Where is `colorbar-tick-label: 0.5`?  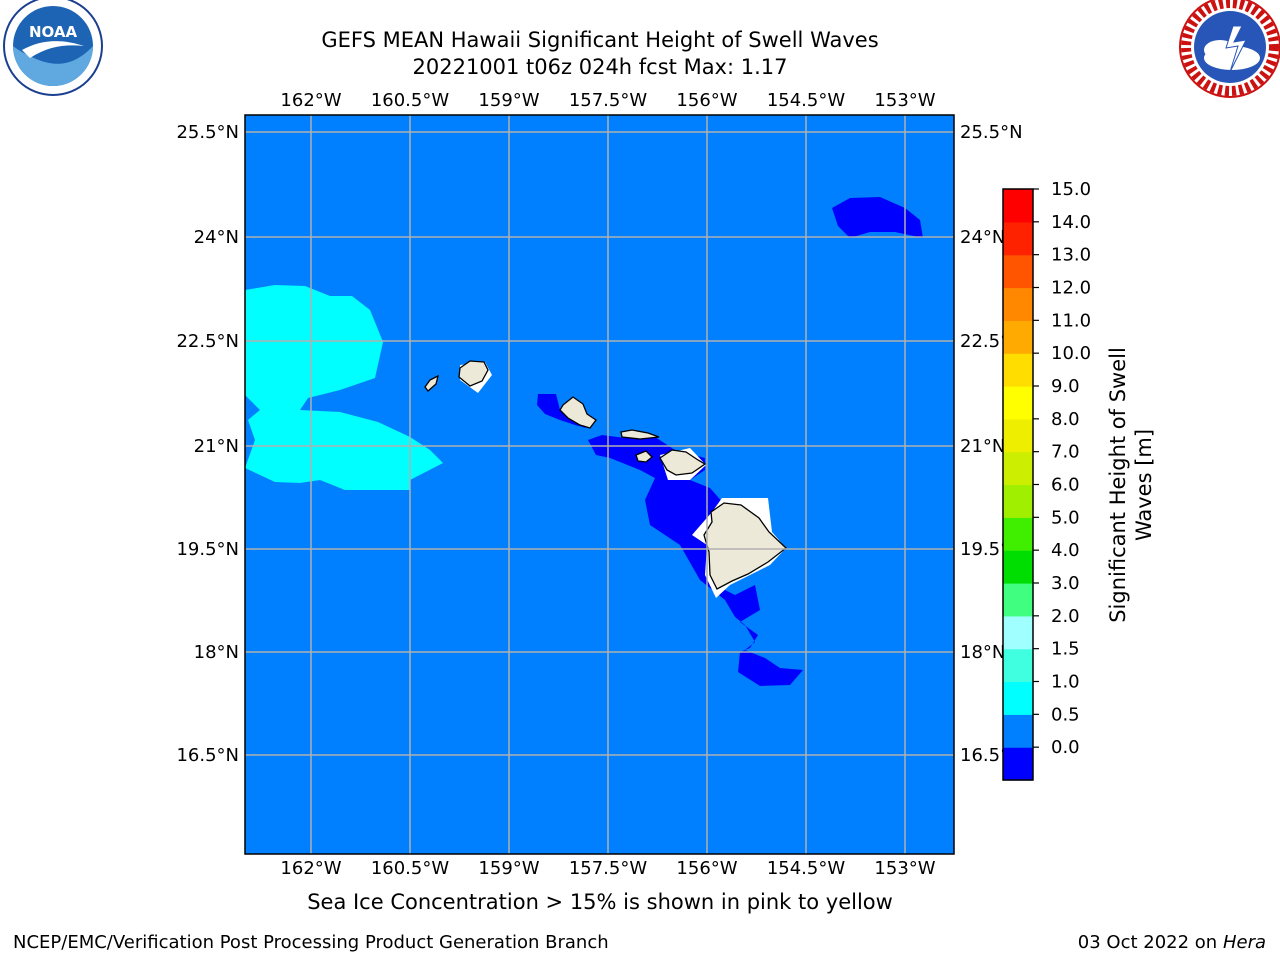
colorbar-tick-label: 0.5 is located at coordinates (1065, 714).